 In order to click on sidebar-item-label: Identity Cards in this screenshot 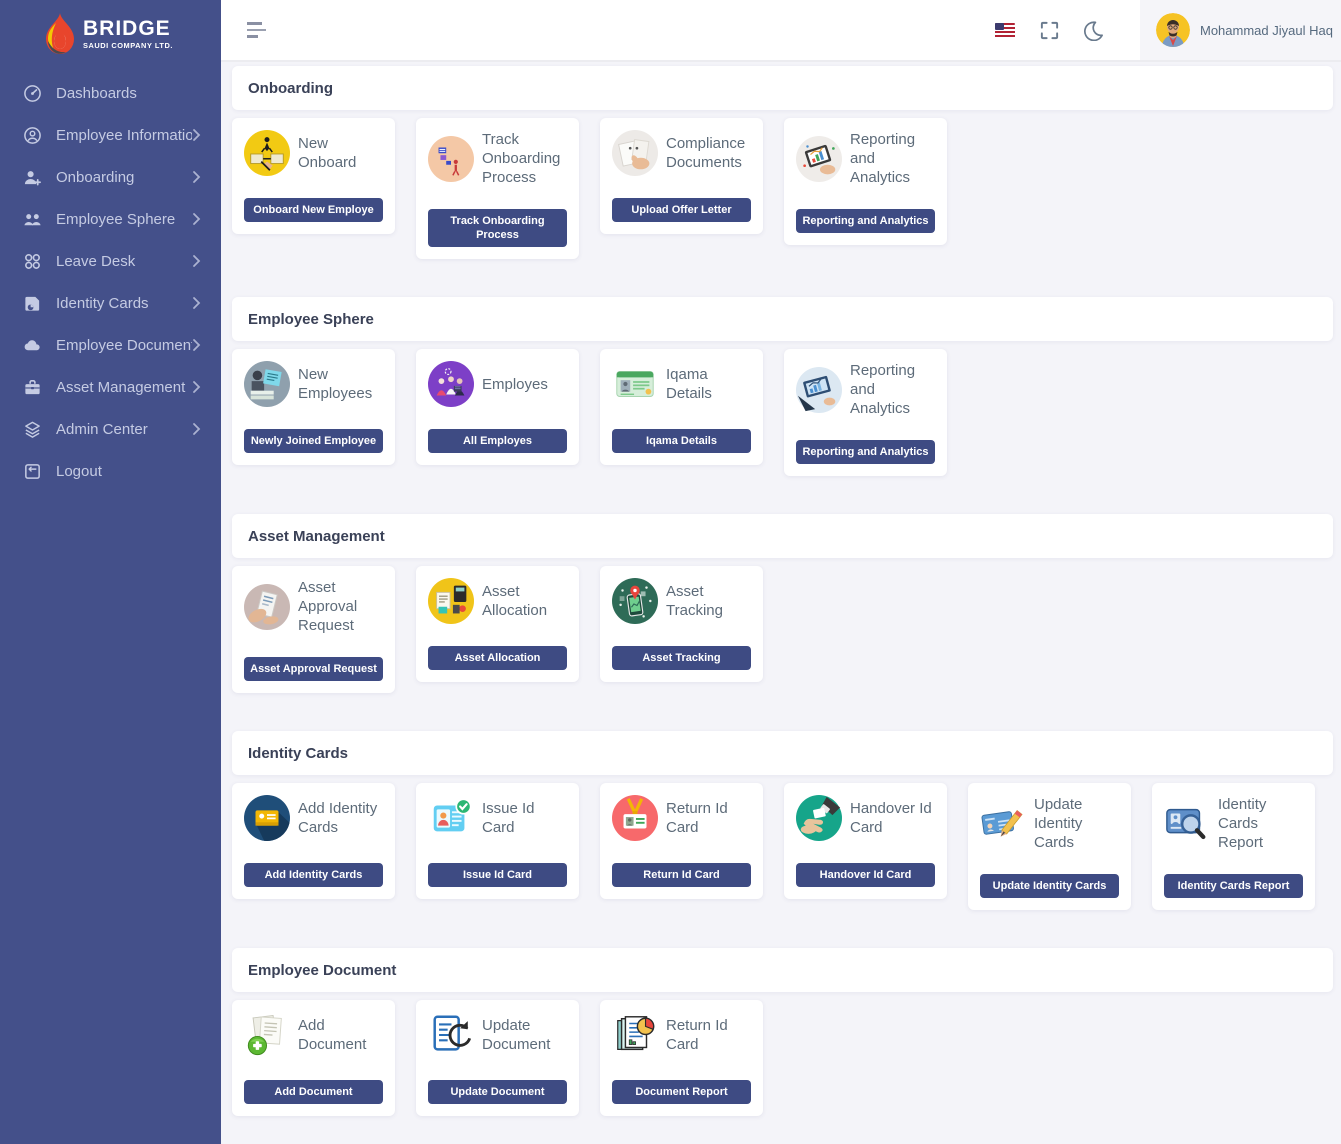, I will do `click(102, 303)`.